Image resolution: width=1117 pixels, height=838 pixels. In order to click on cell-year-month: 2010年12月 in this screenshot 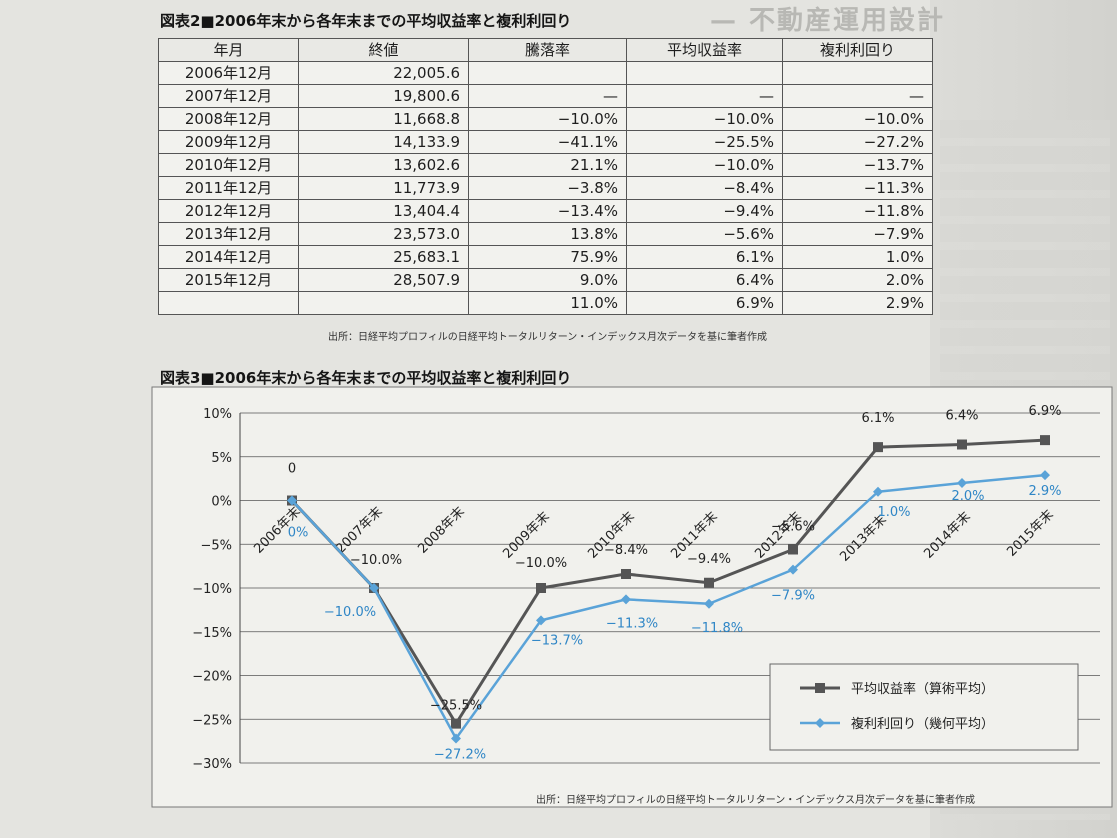, I will do `click(228, 165)`.